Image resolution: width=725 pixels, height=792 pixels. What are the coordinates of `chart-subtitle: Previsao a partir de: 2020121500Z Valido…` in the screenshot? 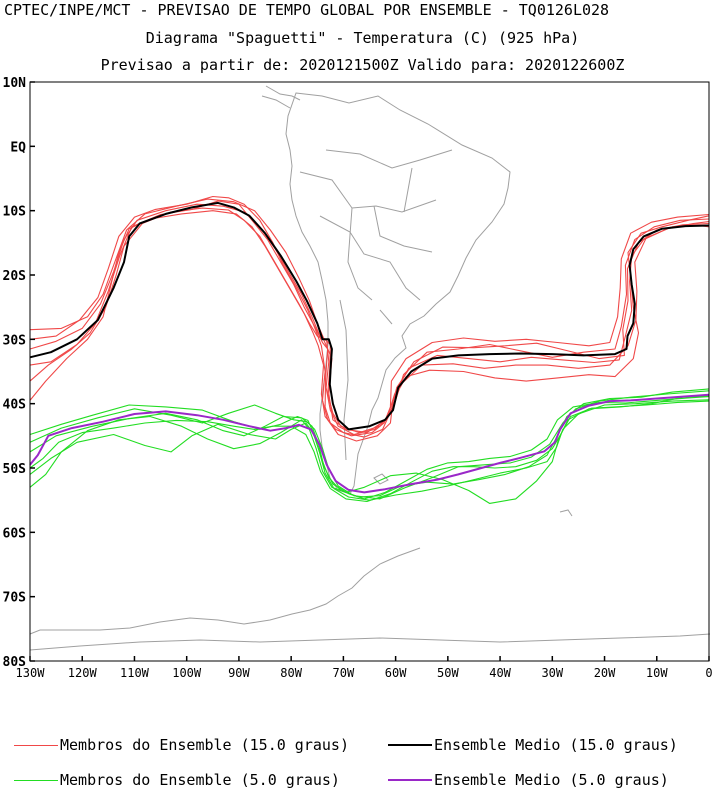 It's located at (362, 65).